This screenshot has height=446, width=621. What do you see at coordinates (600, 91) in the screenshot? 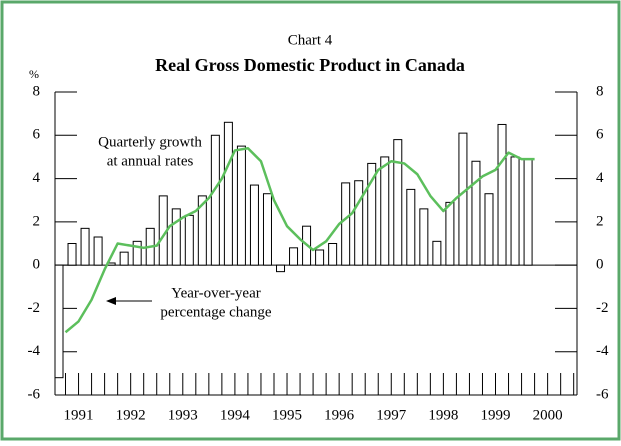
I see `y-tick-label-right: 8` at bounding box center [600, 91].